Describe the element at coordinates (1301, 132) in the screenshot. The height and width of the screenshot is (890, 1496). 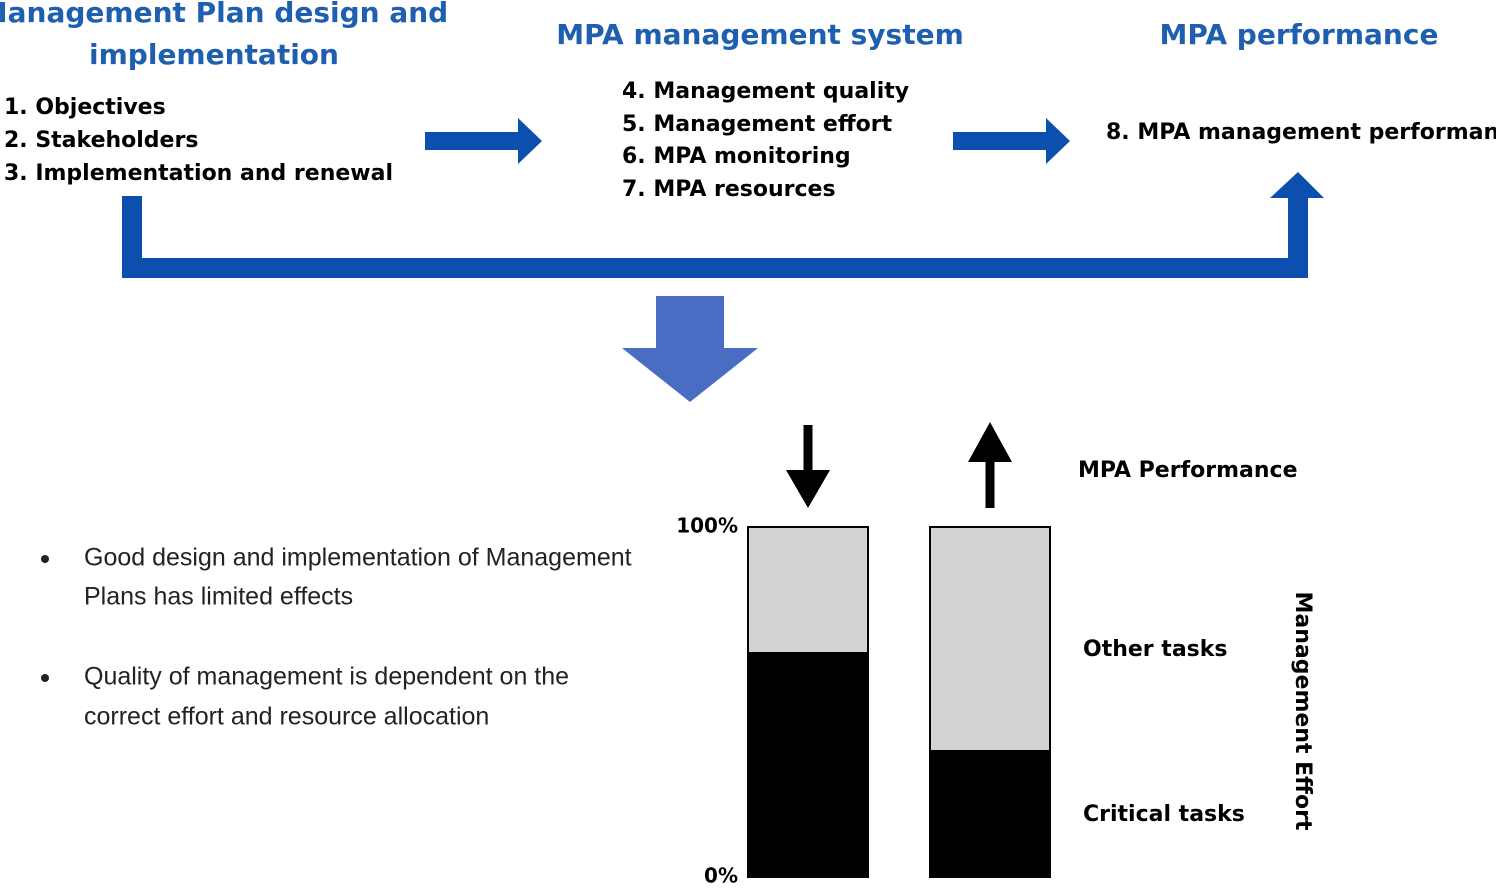
I see `list-item: 8. MPA management performance` at that location.